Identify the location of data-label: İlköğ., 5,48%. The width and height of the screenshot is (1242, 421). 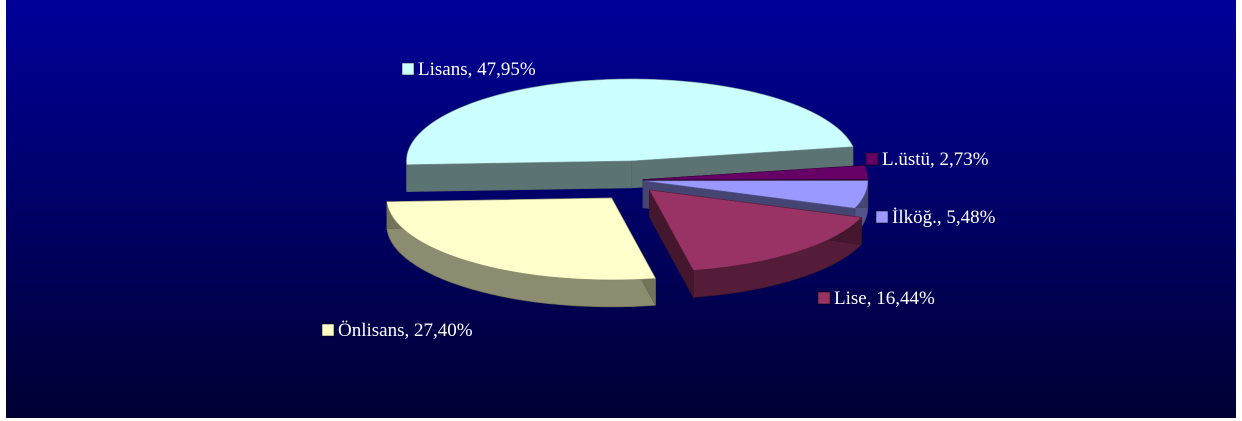
(935, 217).